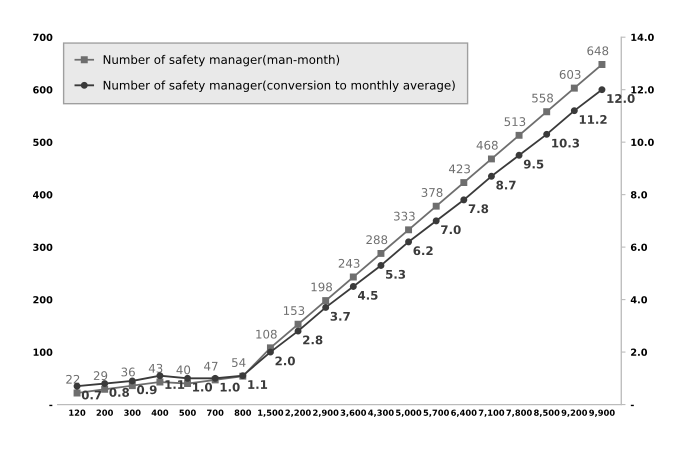  What do you see at coordinates (642, 38) in the screenshot?
I see `y2-tick-label: 14.0` at bounding box center [642, 38].